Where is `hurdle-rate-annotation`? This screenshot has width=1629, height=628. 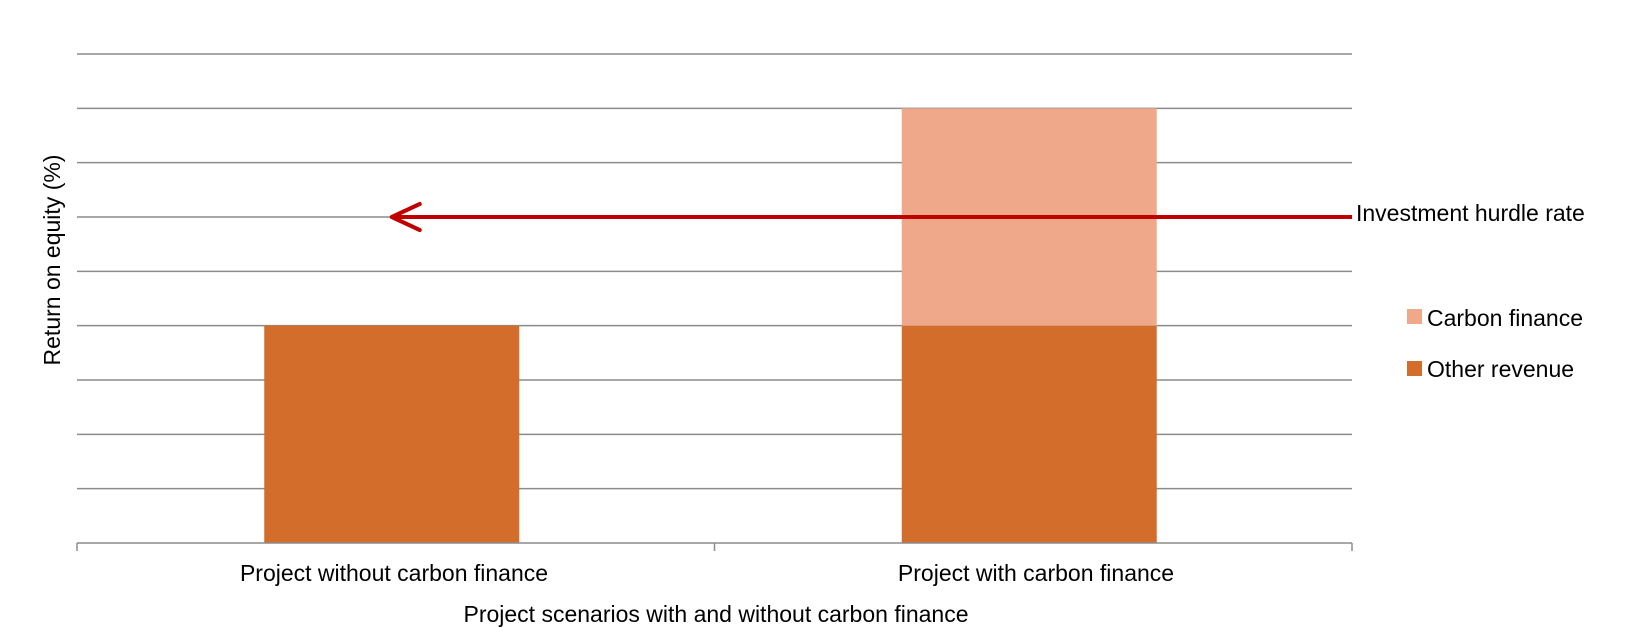
hurdle-rate-annotation is located at coordinates (870, 217).